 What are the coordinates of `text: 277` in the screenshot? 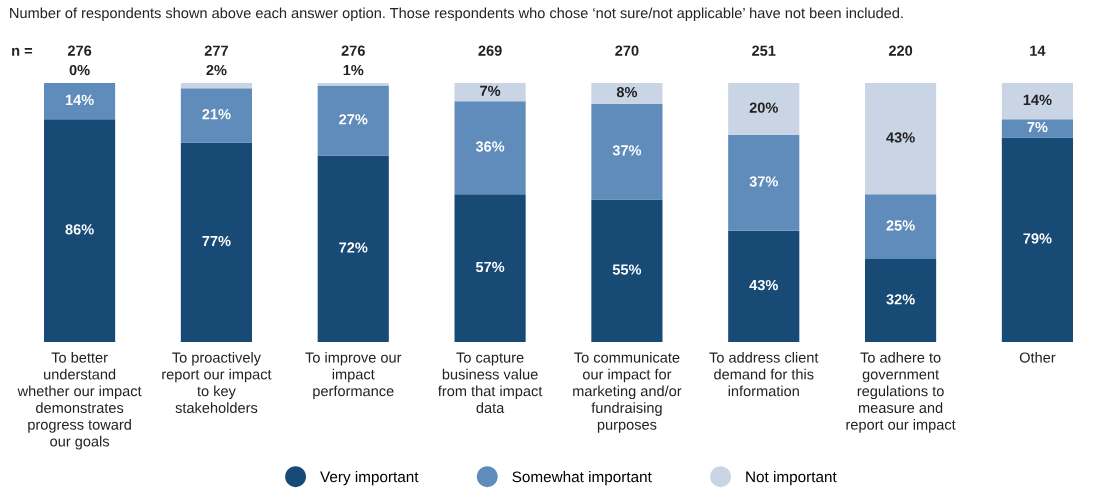 It's located at (216, 50).